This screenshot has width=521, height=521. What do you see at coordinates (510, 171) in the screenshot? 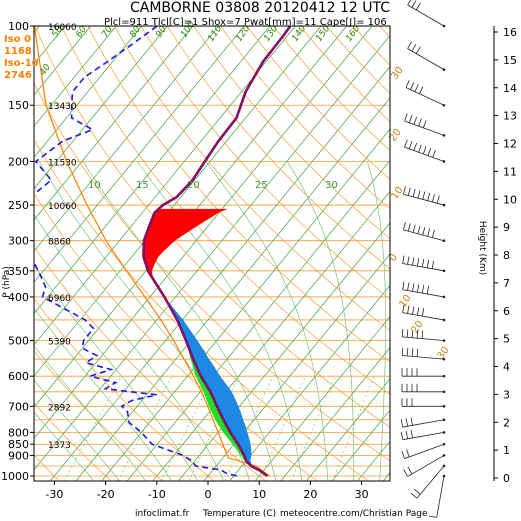
I see `height-tick-label: 11` at bounding box center [510, 171].